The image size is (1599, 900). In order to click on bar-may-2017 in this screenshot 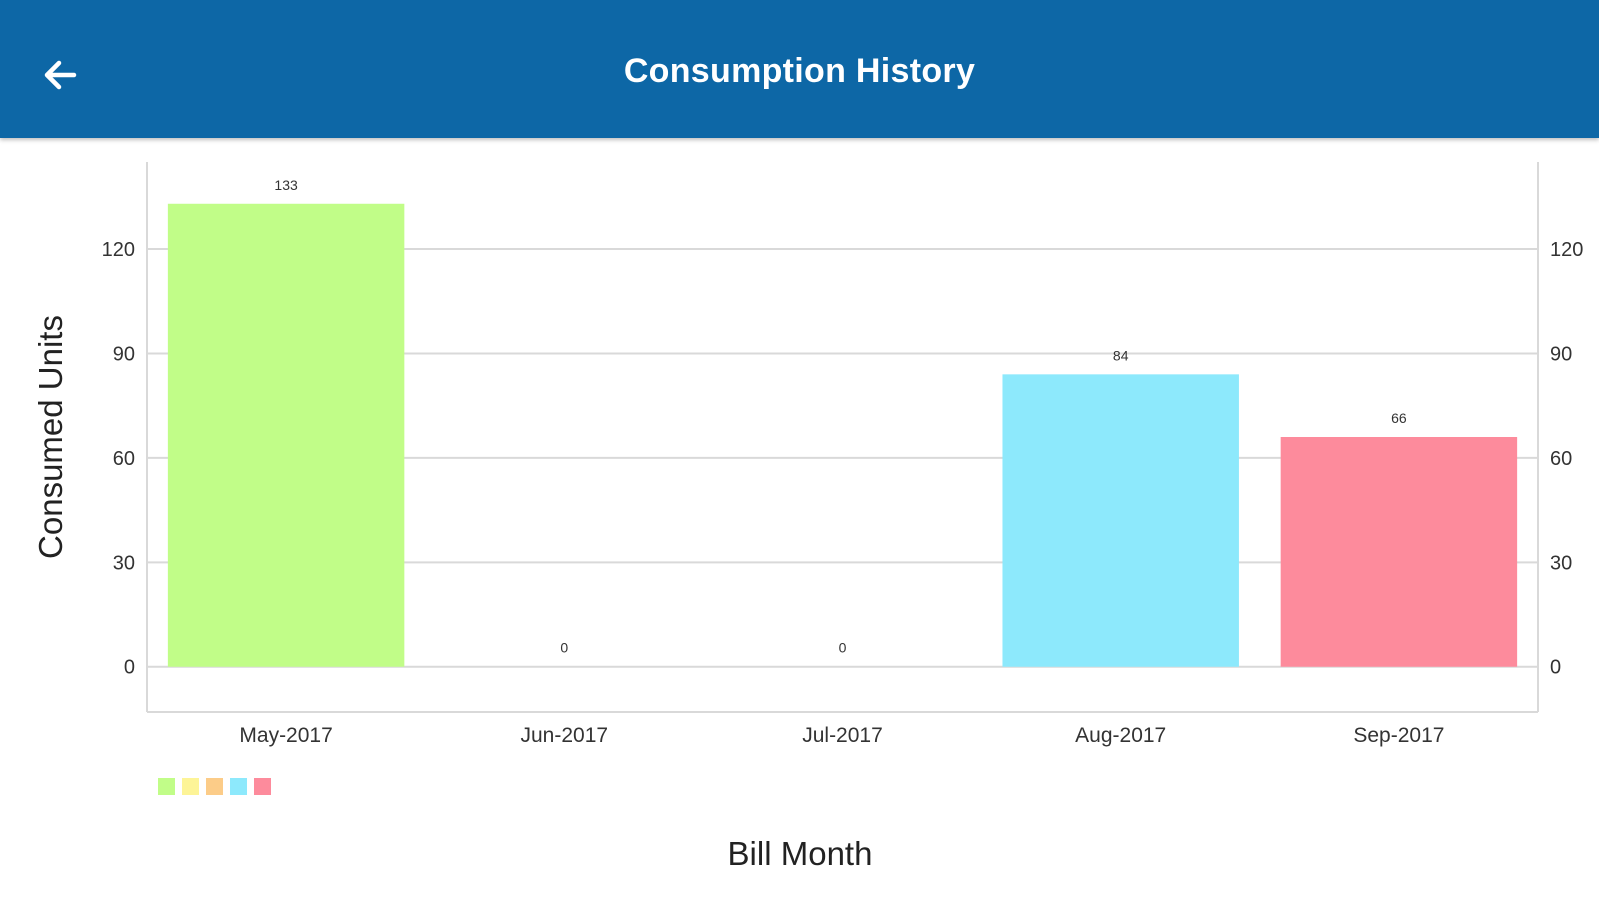, I will do `click(286, 435)`.